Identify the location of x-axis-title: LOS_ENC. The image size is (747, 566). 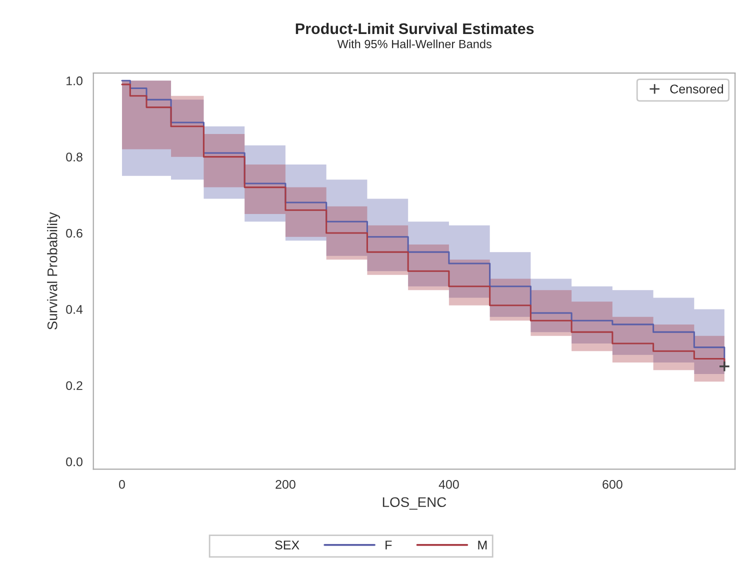
(414, 503).